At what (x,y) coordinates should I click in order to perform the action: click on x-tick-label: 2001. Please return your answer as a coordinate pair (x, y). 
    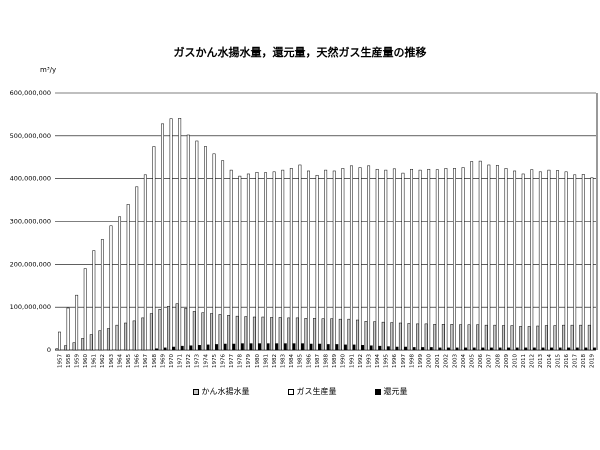
    Looking at the image, I should click on (438, 361).